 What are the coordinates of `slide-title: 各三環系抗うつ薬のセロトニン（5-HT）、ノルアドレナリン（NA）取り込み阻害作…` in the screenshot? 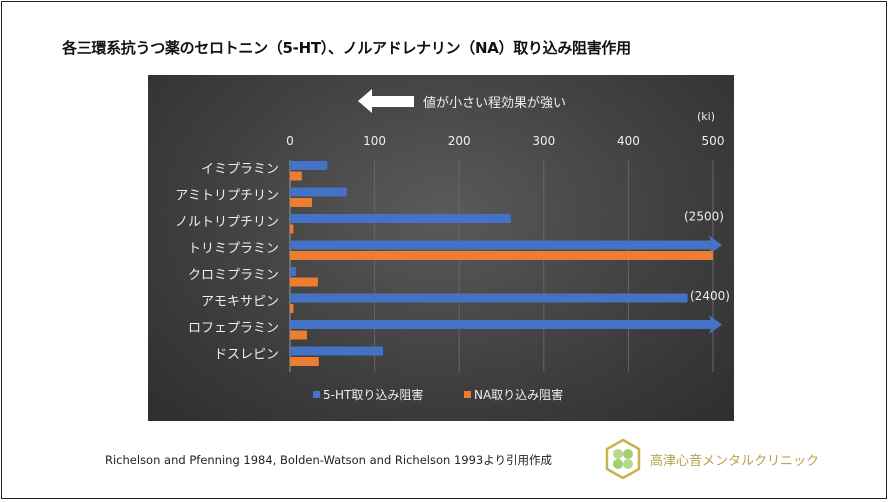 It's located at (346, 48).